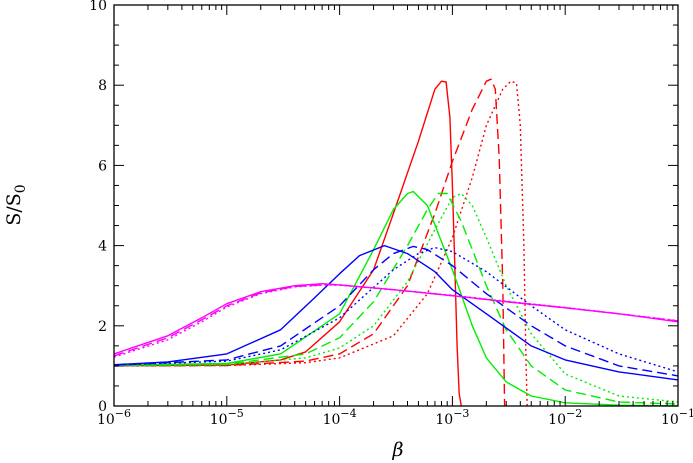 The width and height of the screenshot is (693, 463). What do you see at coordinates (461, 413) in the screenshot?
I see `x-tick-label-exponent: −3` at bounding box center [461, 413].